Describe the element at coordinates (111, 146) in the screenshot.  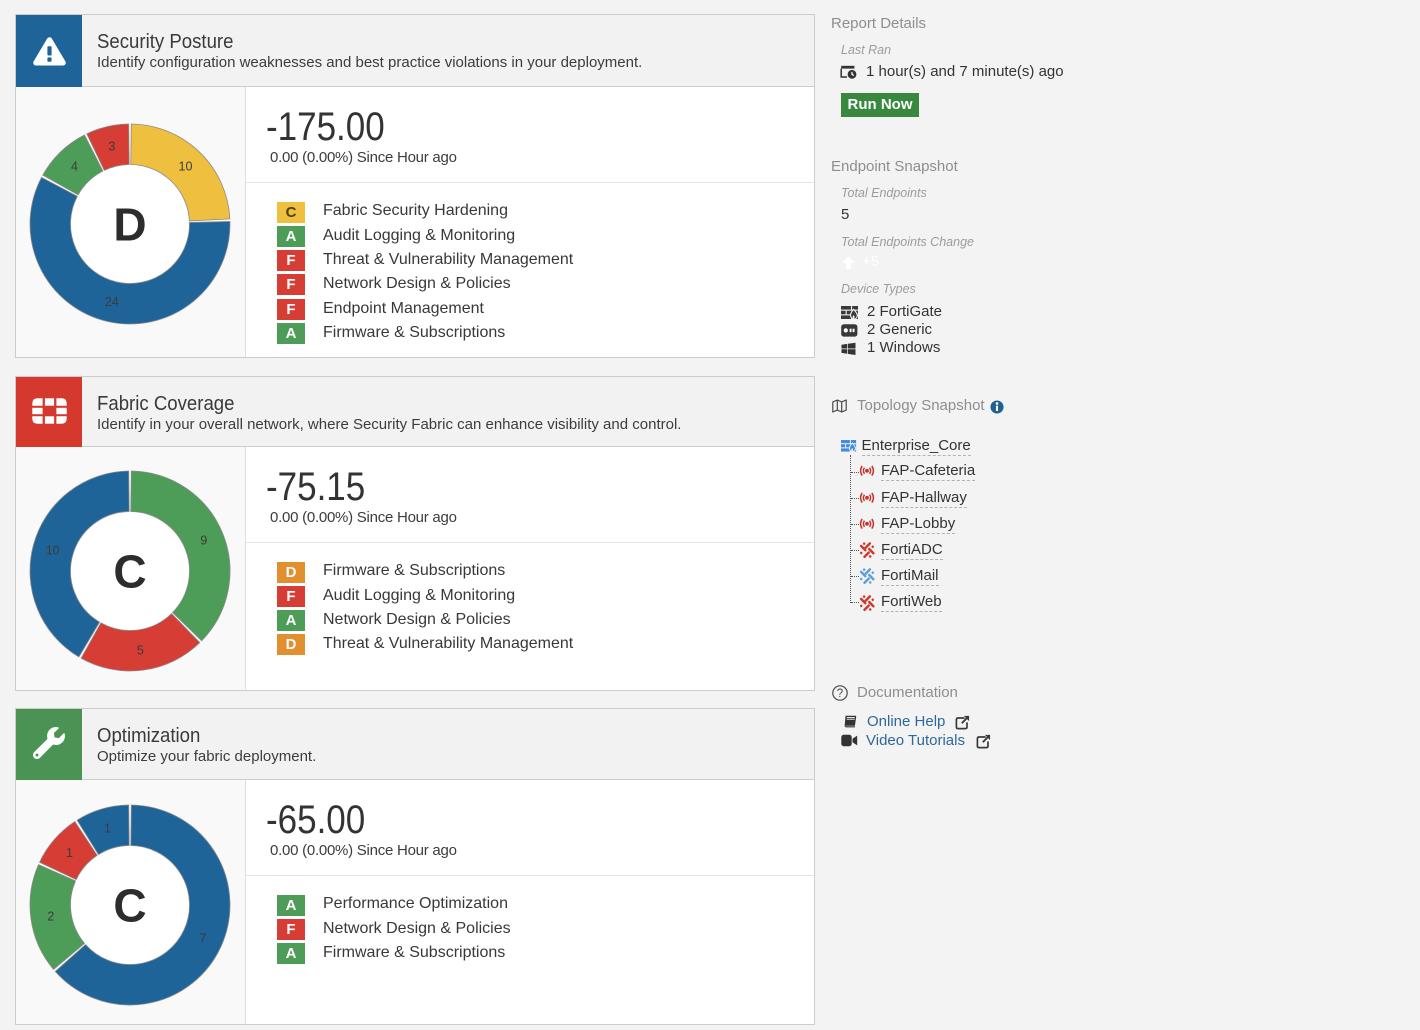
I see `svg-text: 3` at that location.